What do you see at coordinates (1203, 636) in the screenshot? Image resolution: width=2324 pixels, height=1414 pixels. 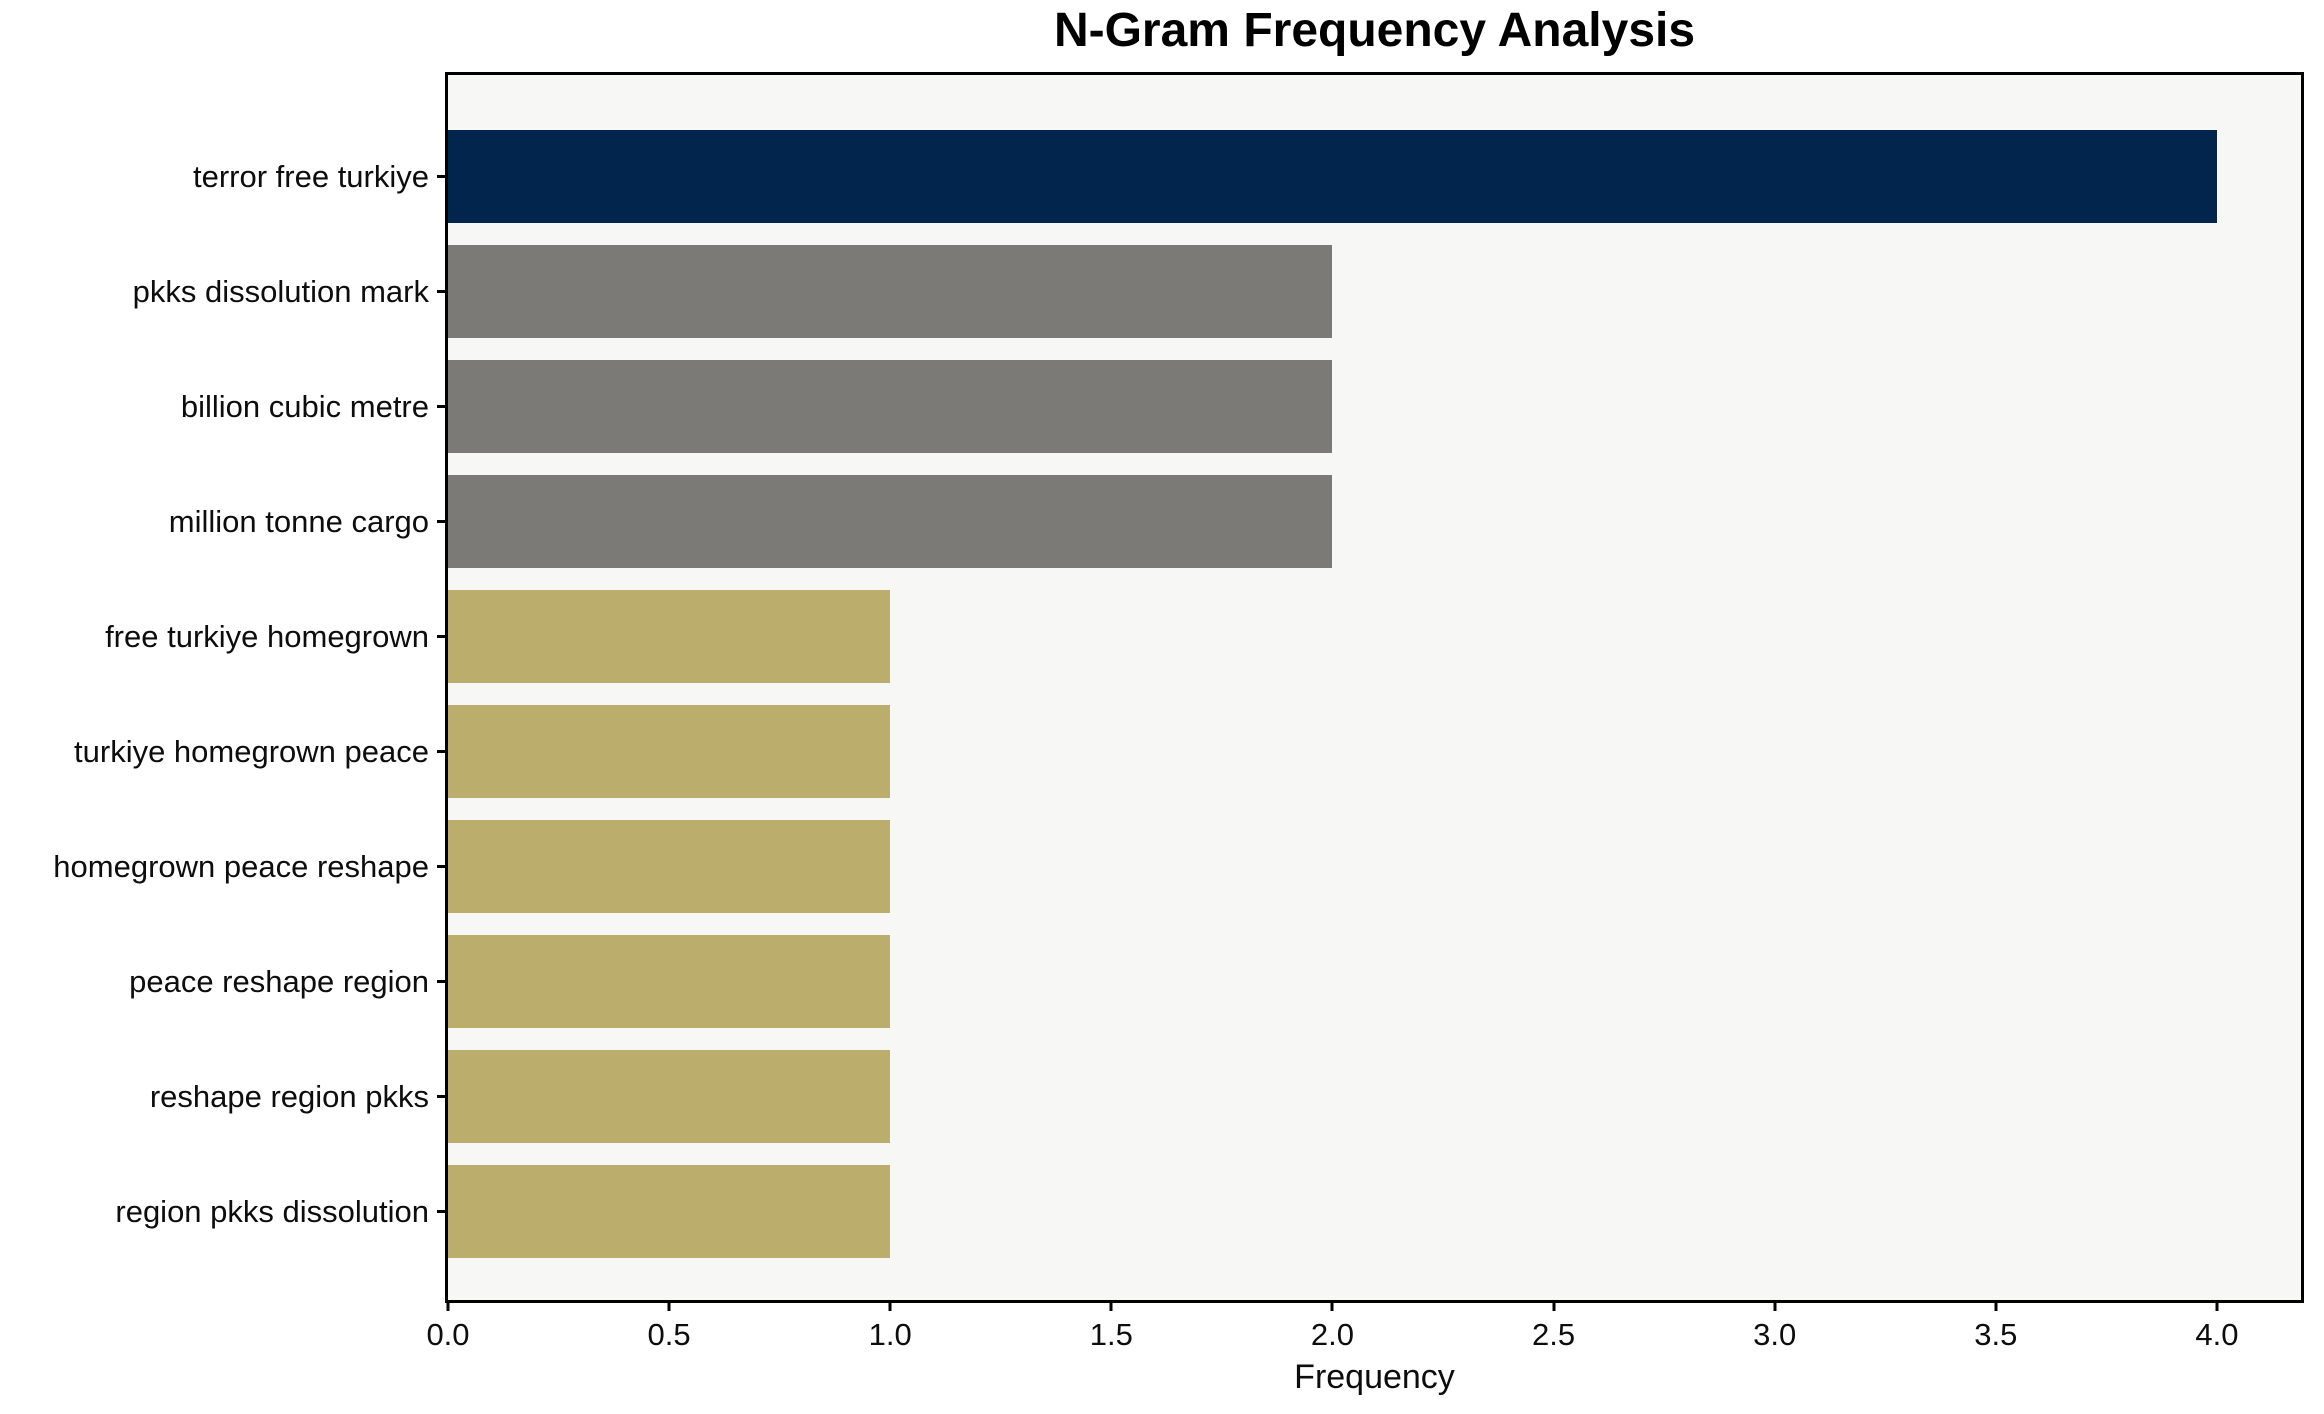 I see `bar-row: free turkiye homegrown` at bounding box center [1203, 636].